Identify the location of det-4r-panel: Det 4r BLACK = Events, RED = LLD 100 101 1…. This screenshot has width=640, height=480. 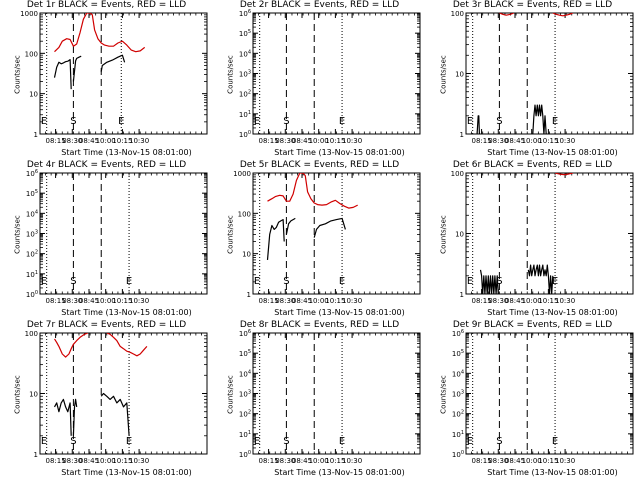
(106, 240).